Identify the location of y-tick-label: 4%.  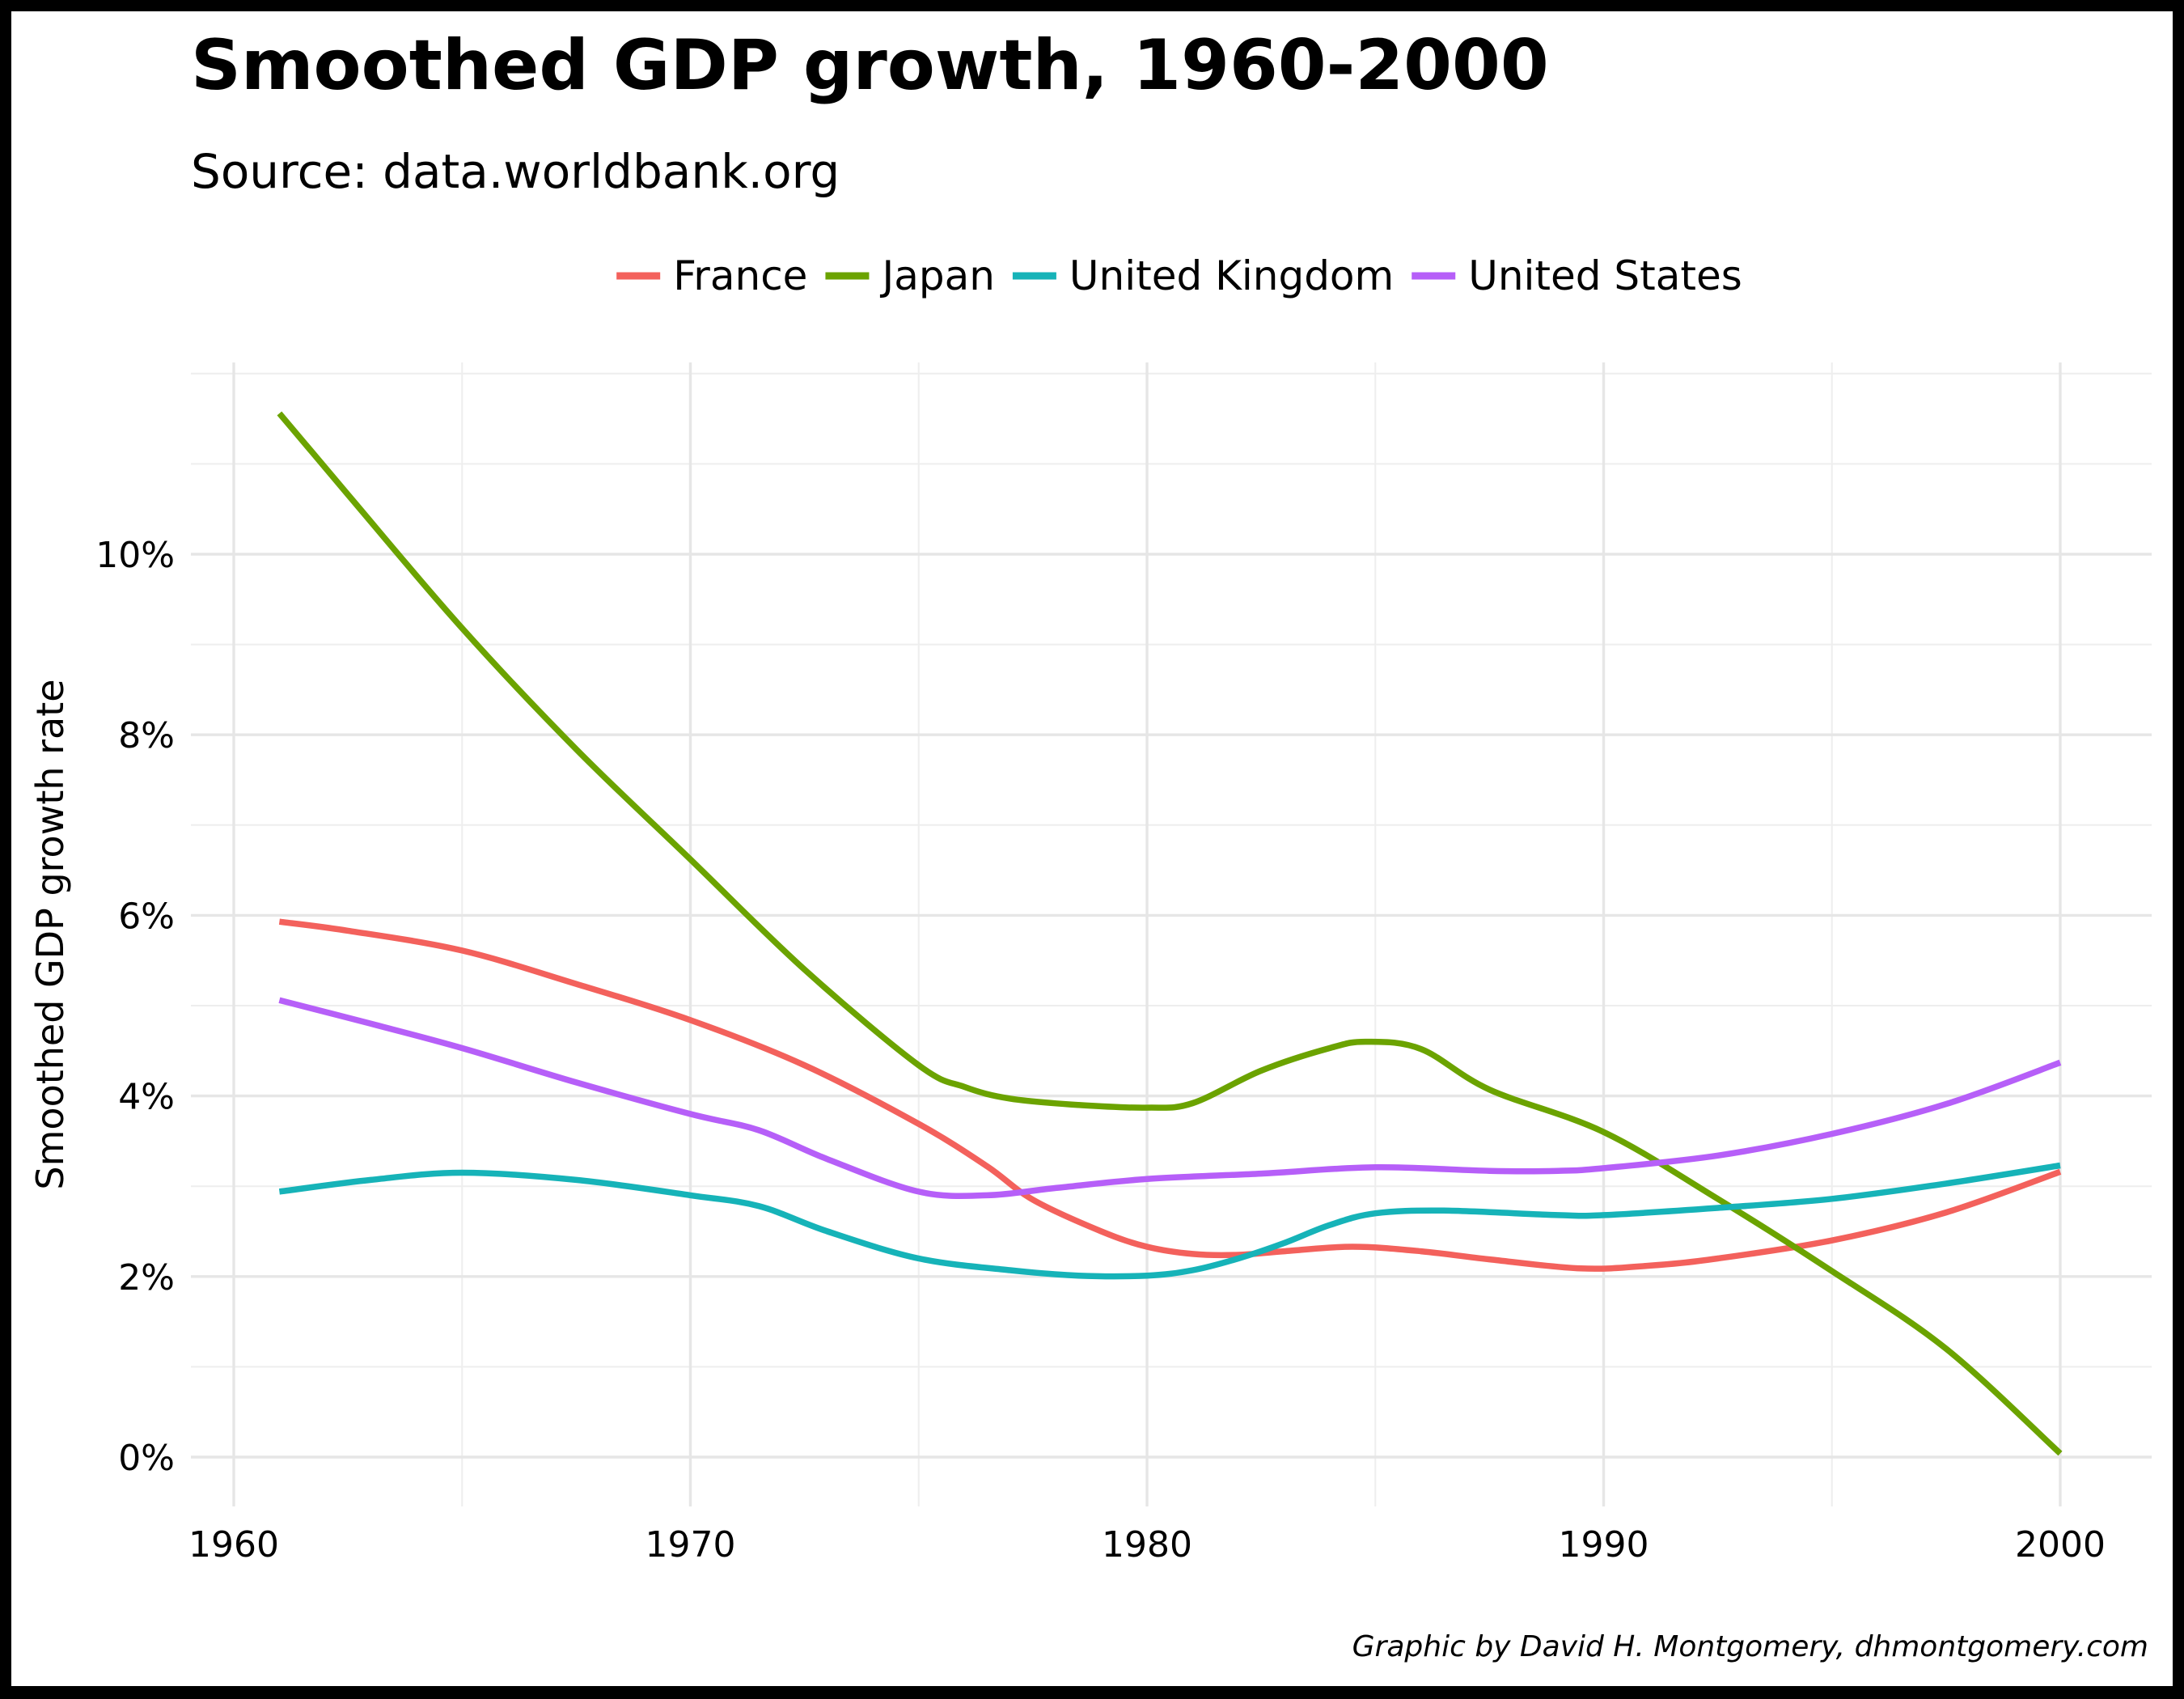
(146, 1097).